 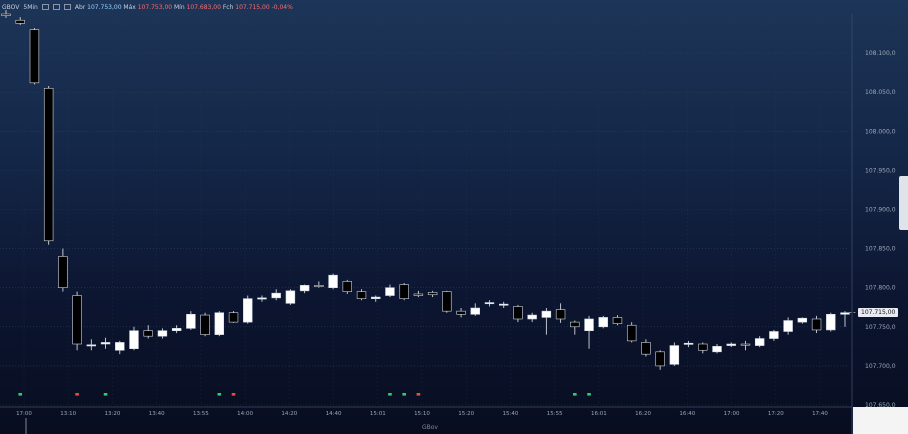 What do you see at coordinates (776, 414) in the screenshot?
I see `x-tick-label: 17:20` at bounding box center [776, 414].